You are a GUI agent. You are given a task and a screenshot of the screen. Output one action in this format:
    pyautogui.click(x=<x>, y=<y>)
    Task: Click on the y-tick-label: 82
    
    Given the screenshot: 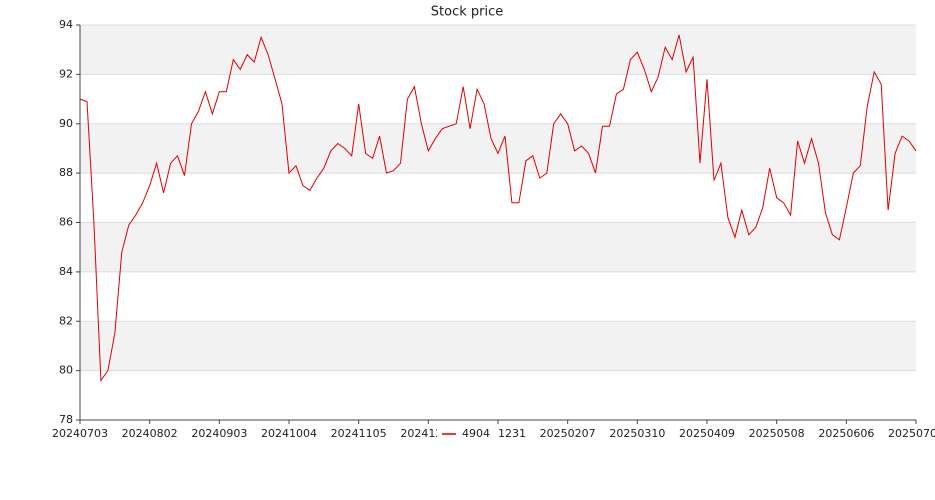 What is the action you would take?
    pyautogui.click(x=66, y=320)
    